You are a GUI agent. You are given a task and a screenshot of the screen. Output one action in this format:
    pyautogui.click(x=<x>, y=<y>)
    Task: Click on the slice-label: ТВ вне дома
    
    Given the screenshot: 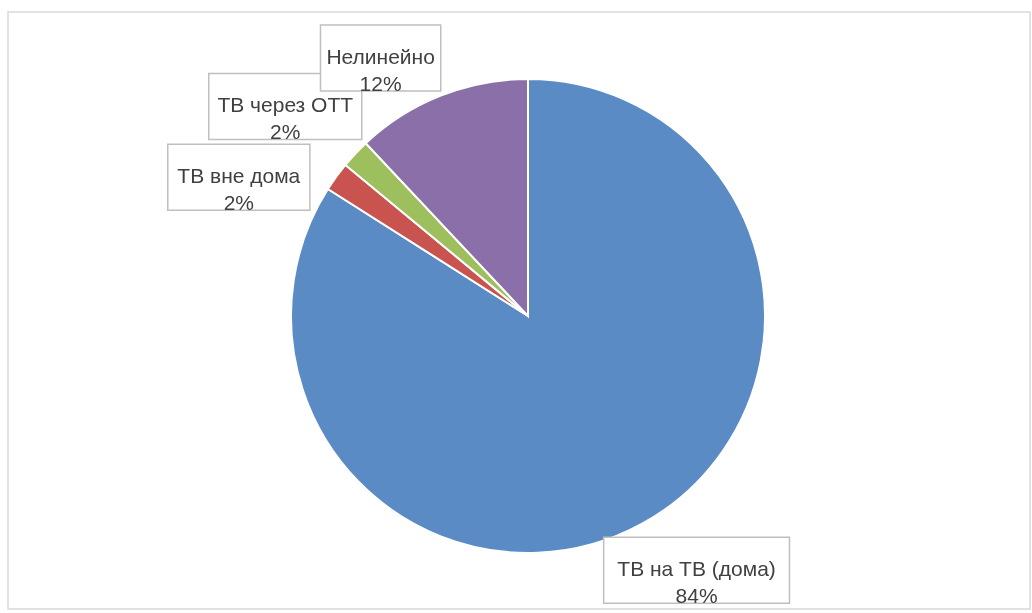 What is the action you would take?
    pyautogui.click(x=239, y=176)
    